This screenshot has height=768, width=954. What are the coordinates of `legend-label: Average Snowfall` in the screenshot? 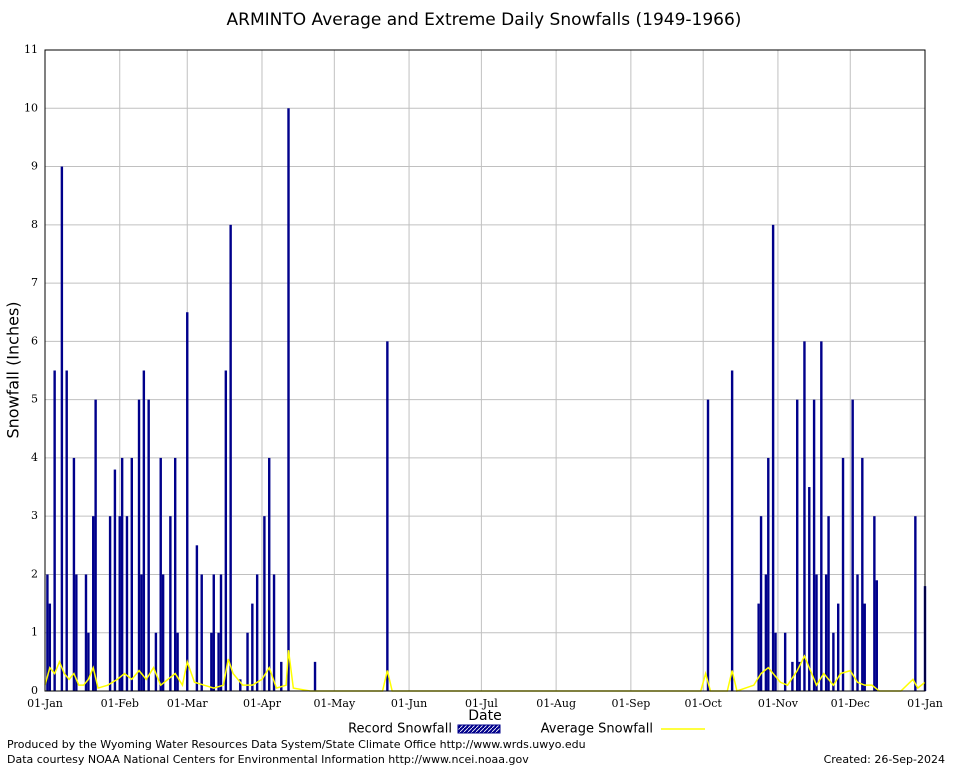 It's located at (597, 729).